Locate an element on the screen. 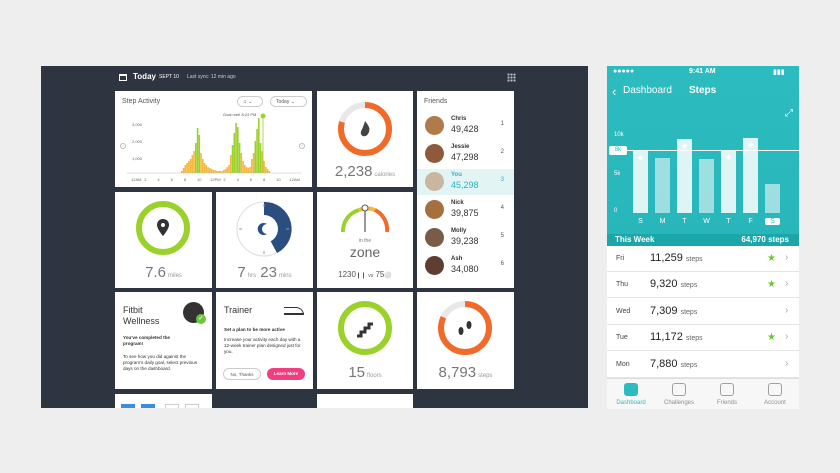  steps-ring is located at coordinates (465, 328).